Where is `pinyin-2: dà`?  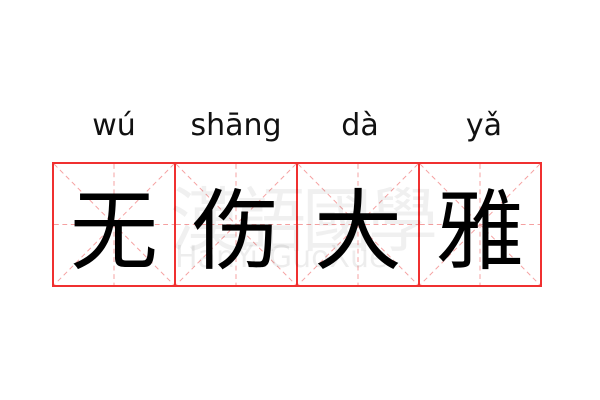
pinyin-2: dà is located at coordinates (360, 125).